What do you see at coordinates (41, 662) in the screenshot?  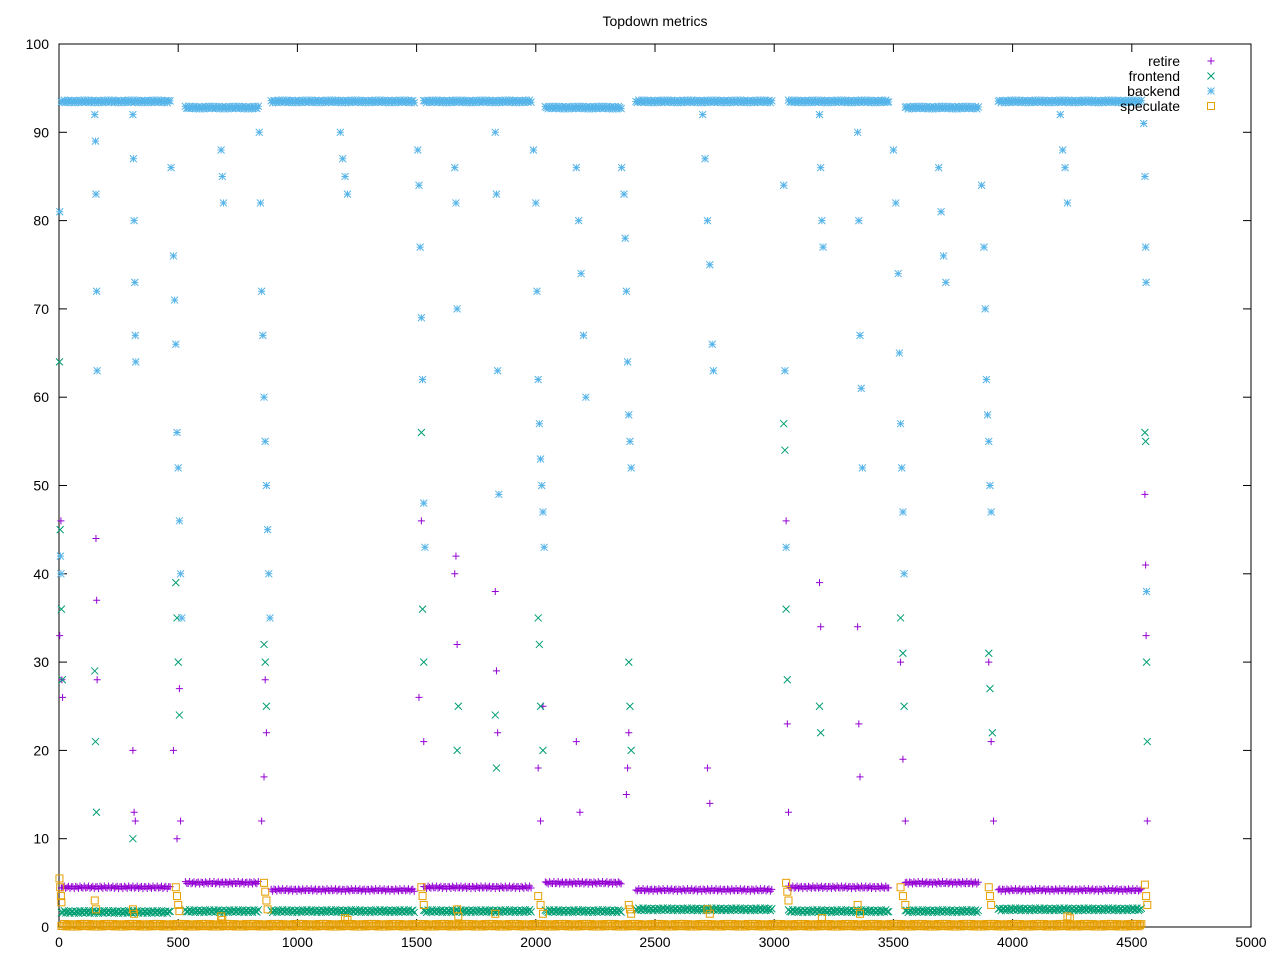 I see `y-tick-label: 30` at bounding box center [41, 662].